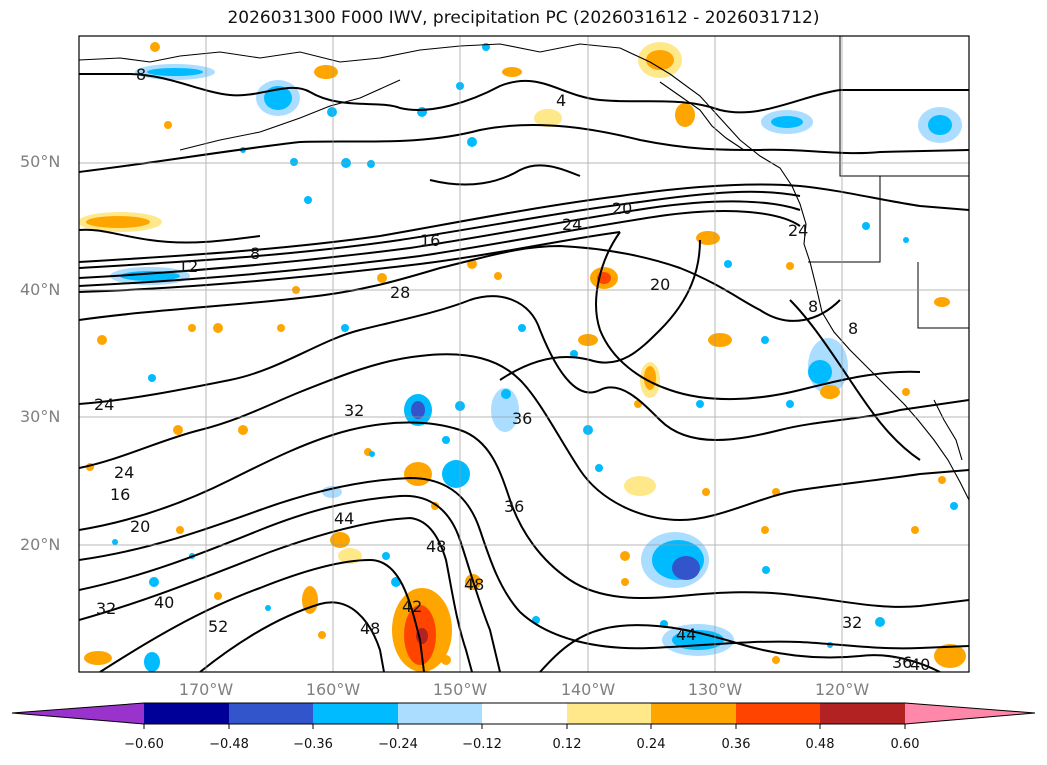 This screenshot has height=765, width=1047. I want to click on lon-label-150w: 150°W, so click(460, 689).